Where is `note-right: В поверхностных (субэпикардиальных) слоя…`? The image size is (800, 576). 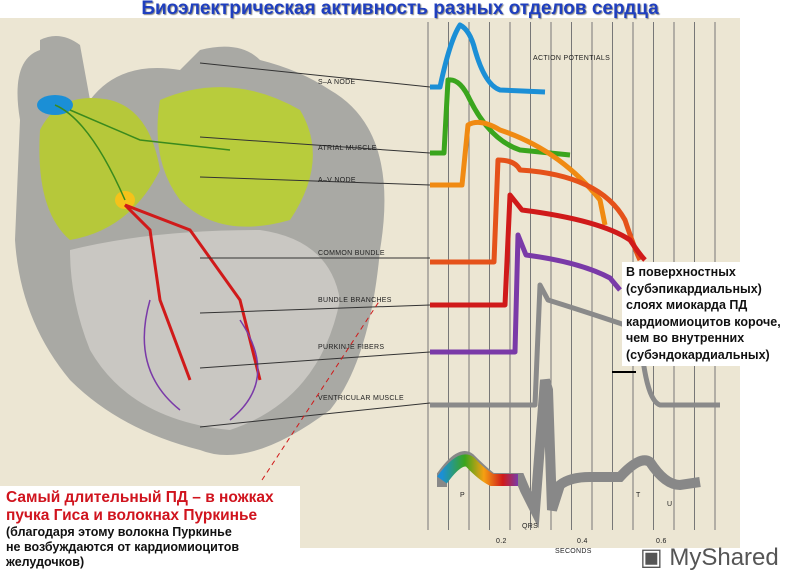 note-right: В поверхностных (субэпикардиальных) слоя… is located at coordinates (711, 314).